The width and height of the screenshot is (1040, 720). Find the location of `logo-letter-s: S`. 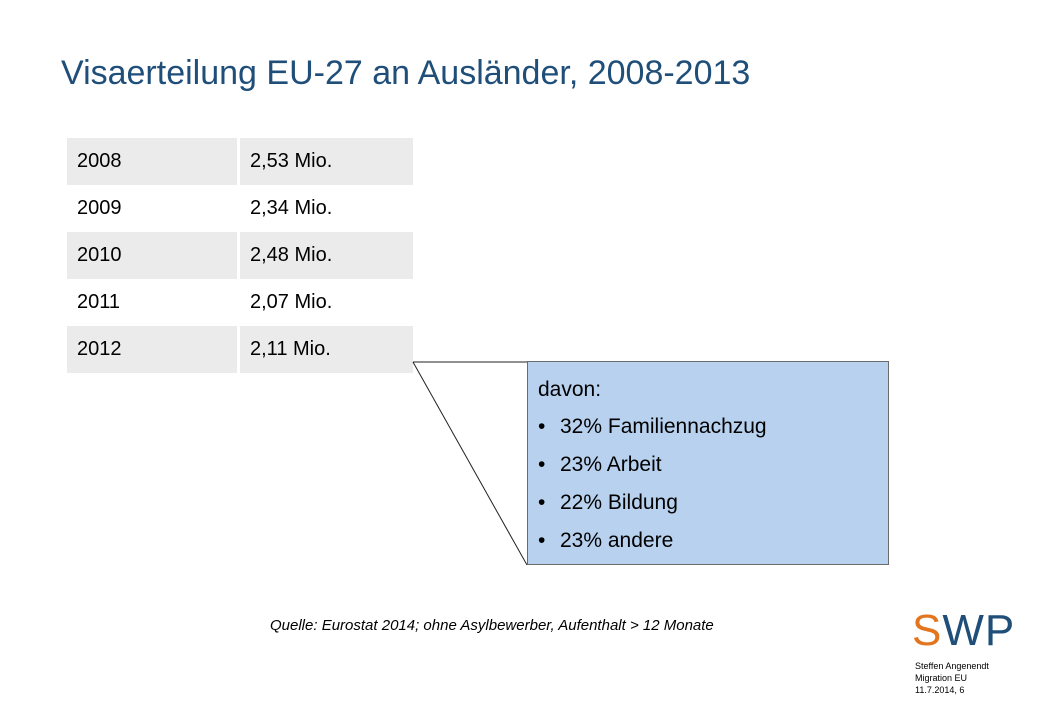

logo-letter-s: S is located at coordinates (927, 630).